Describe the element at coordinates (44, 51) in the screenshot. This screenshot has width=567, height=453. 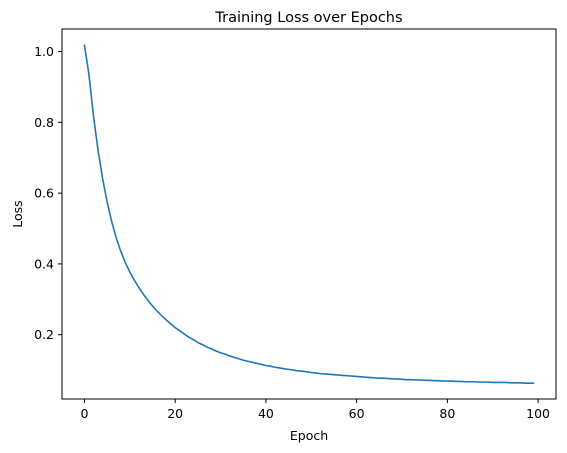
I see `y-tick-label: 1.0` at that location.